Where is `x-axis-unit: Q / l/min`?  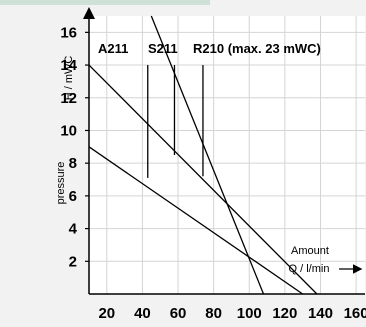 x-axis-unit: Q / l/min is located at coordinates (309, 269).